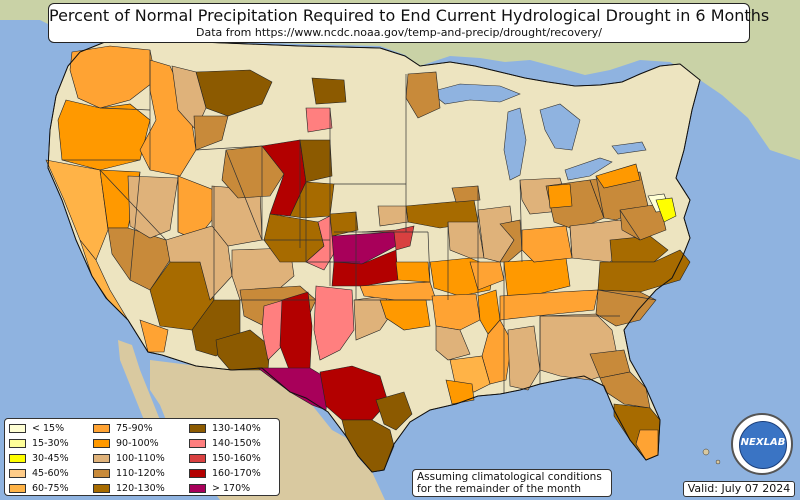 Image resolution: width=800 pixels, height=500 pixels. What do you see at coordinates (134, 428) in the screenshot?
I see `legend-label: 75-90%` at bounding box center [134, 428].